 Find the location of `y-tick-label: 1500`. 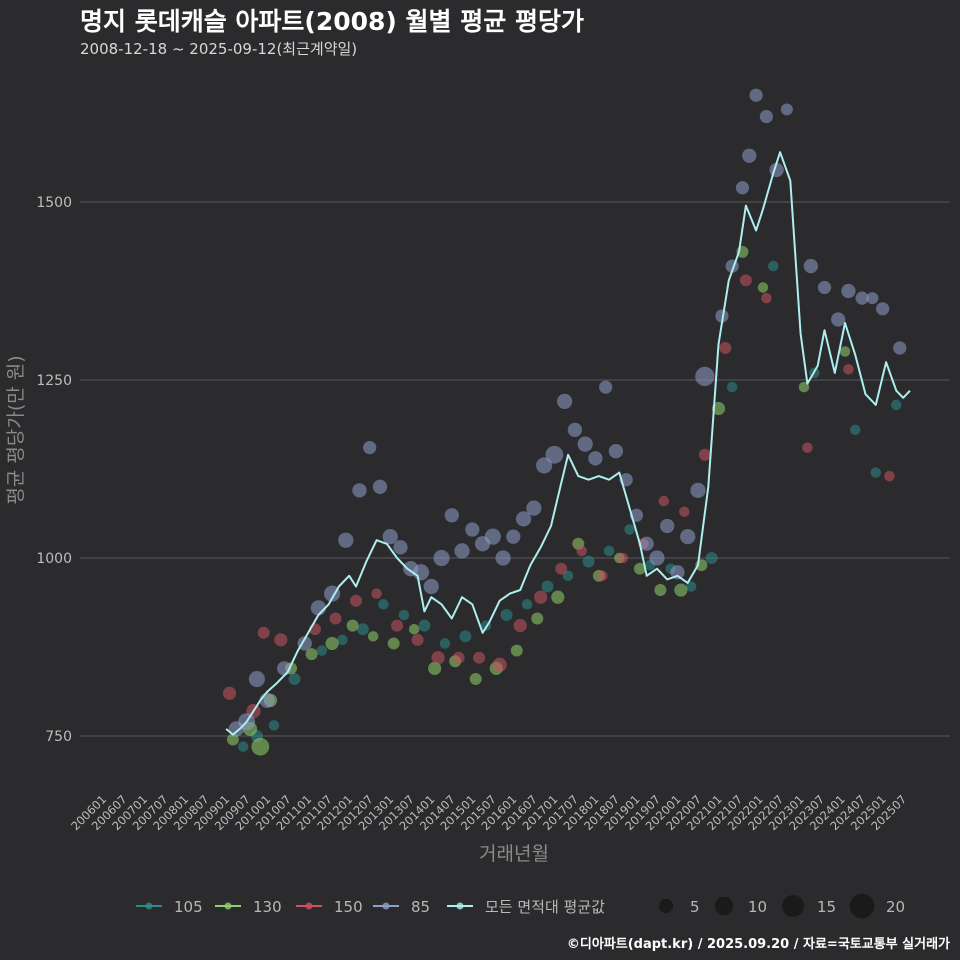

y-tick-label: 1500 is located at coordinates (54, 203).